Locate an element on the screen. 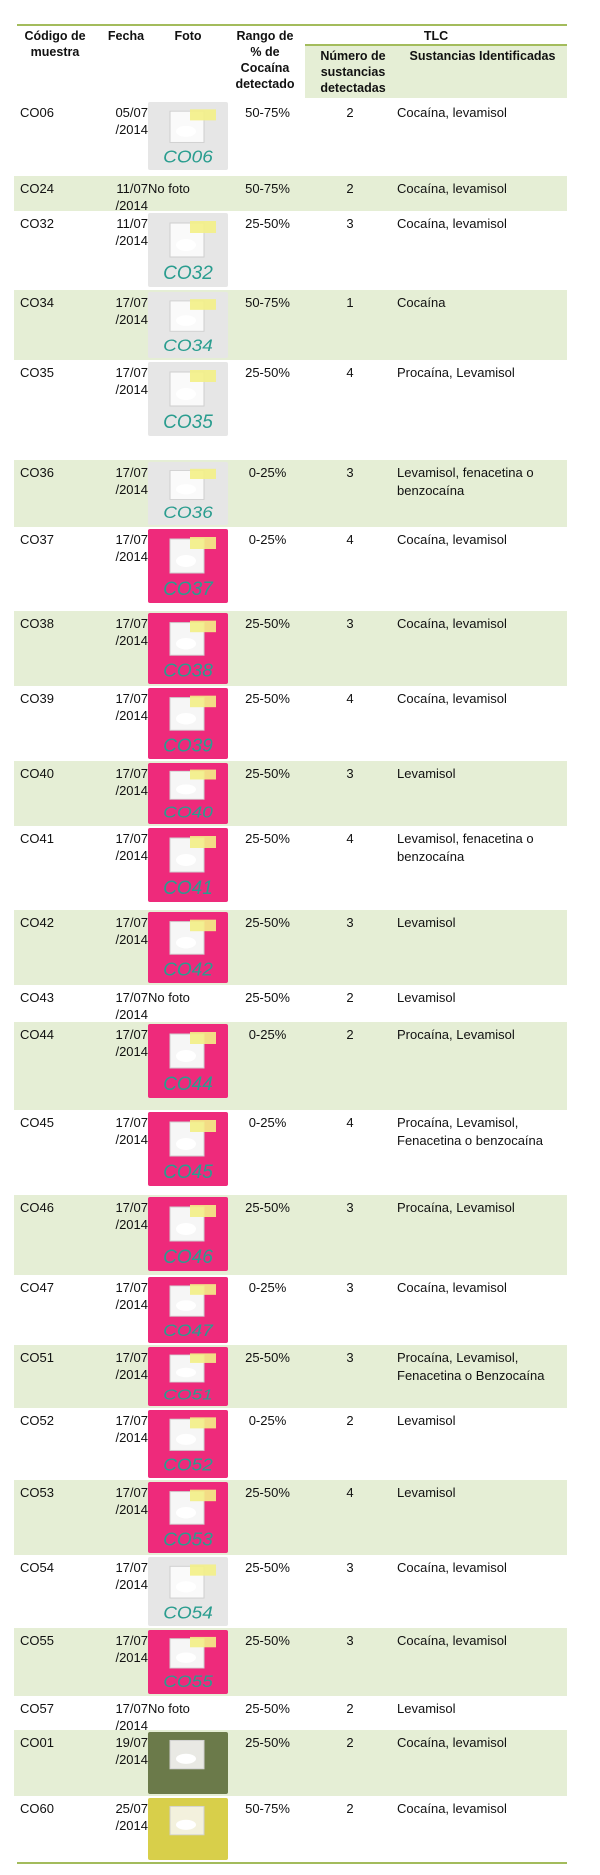  sample-code: CO42 is located at coordinates (37, 922).